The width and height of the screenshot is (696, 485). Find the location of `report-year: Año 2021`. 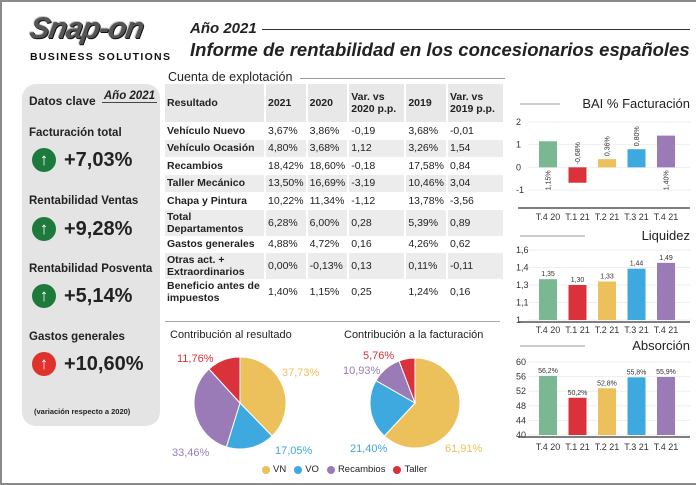

report-year: Año 2021 is located at coordinates (223, 28).